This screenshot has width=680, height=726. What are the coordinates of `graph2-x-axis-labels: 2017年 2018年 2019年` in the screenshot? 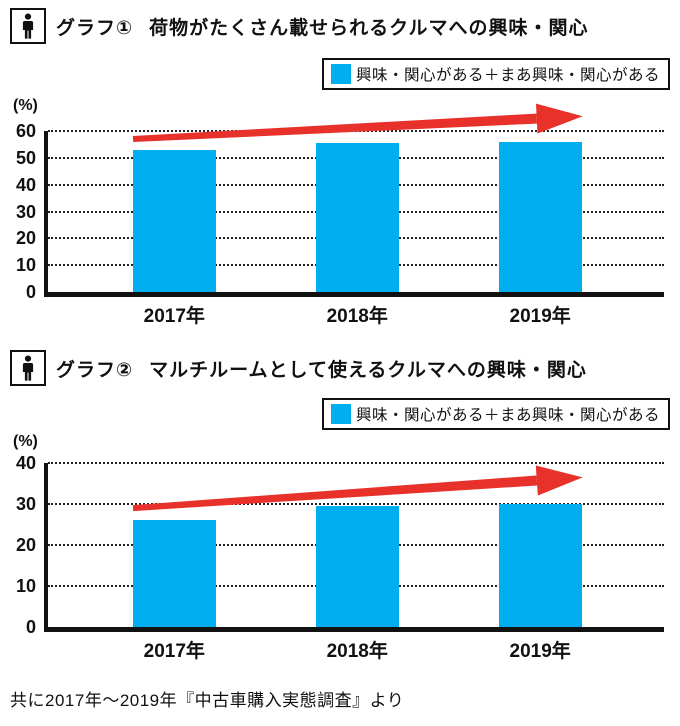 It's located at (356, 649).